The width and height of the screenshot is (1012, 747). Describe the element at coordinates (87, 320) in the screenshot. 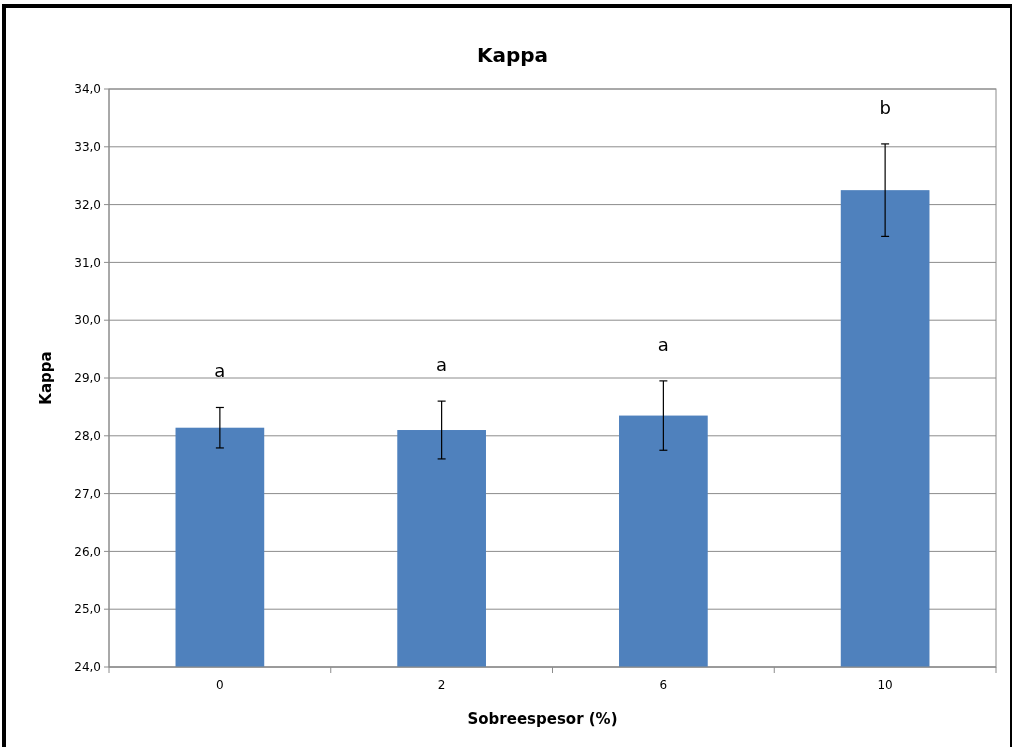

I see `y-tick-label: 30,0` at that location.